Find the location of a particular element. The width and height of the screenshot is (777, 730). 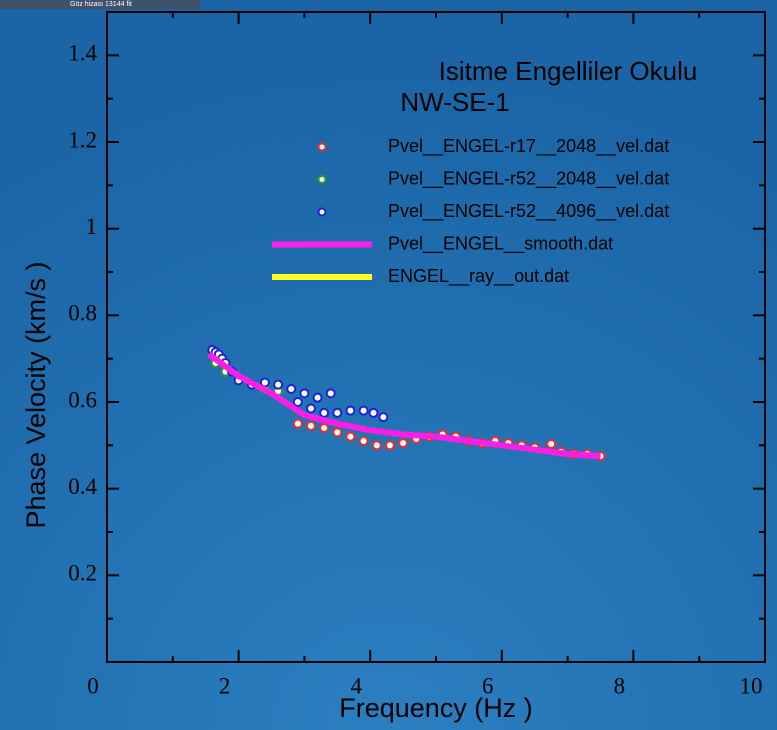

x-axis-label: Frequency (Hz ) is located at coordinates (436, 708).